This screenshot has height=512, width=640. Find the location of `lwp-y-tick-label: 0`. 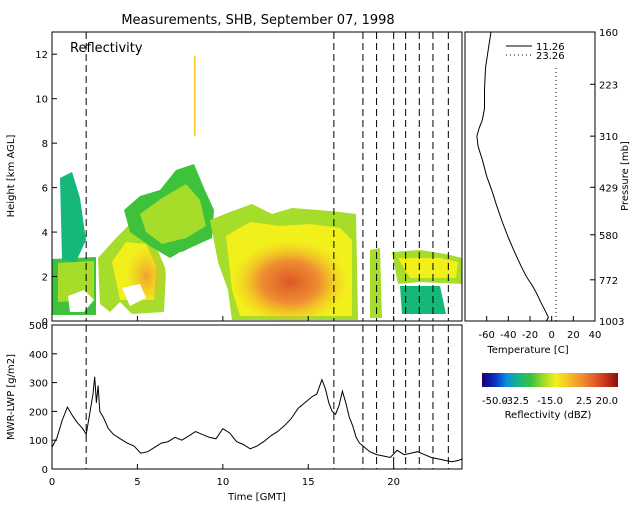

lwp-y-tick-label: 0 is located at coordinates (45, 470).